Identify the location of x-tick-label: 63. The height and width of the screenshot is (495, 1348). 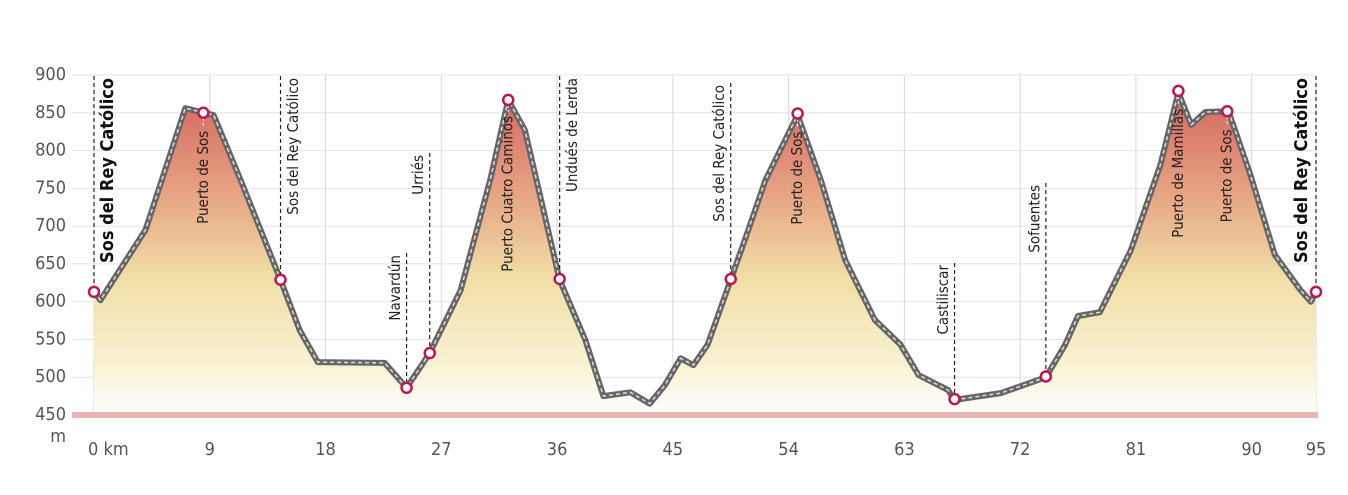
(904, 449).